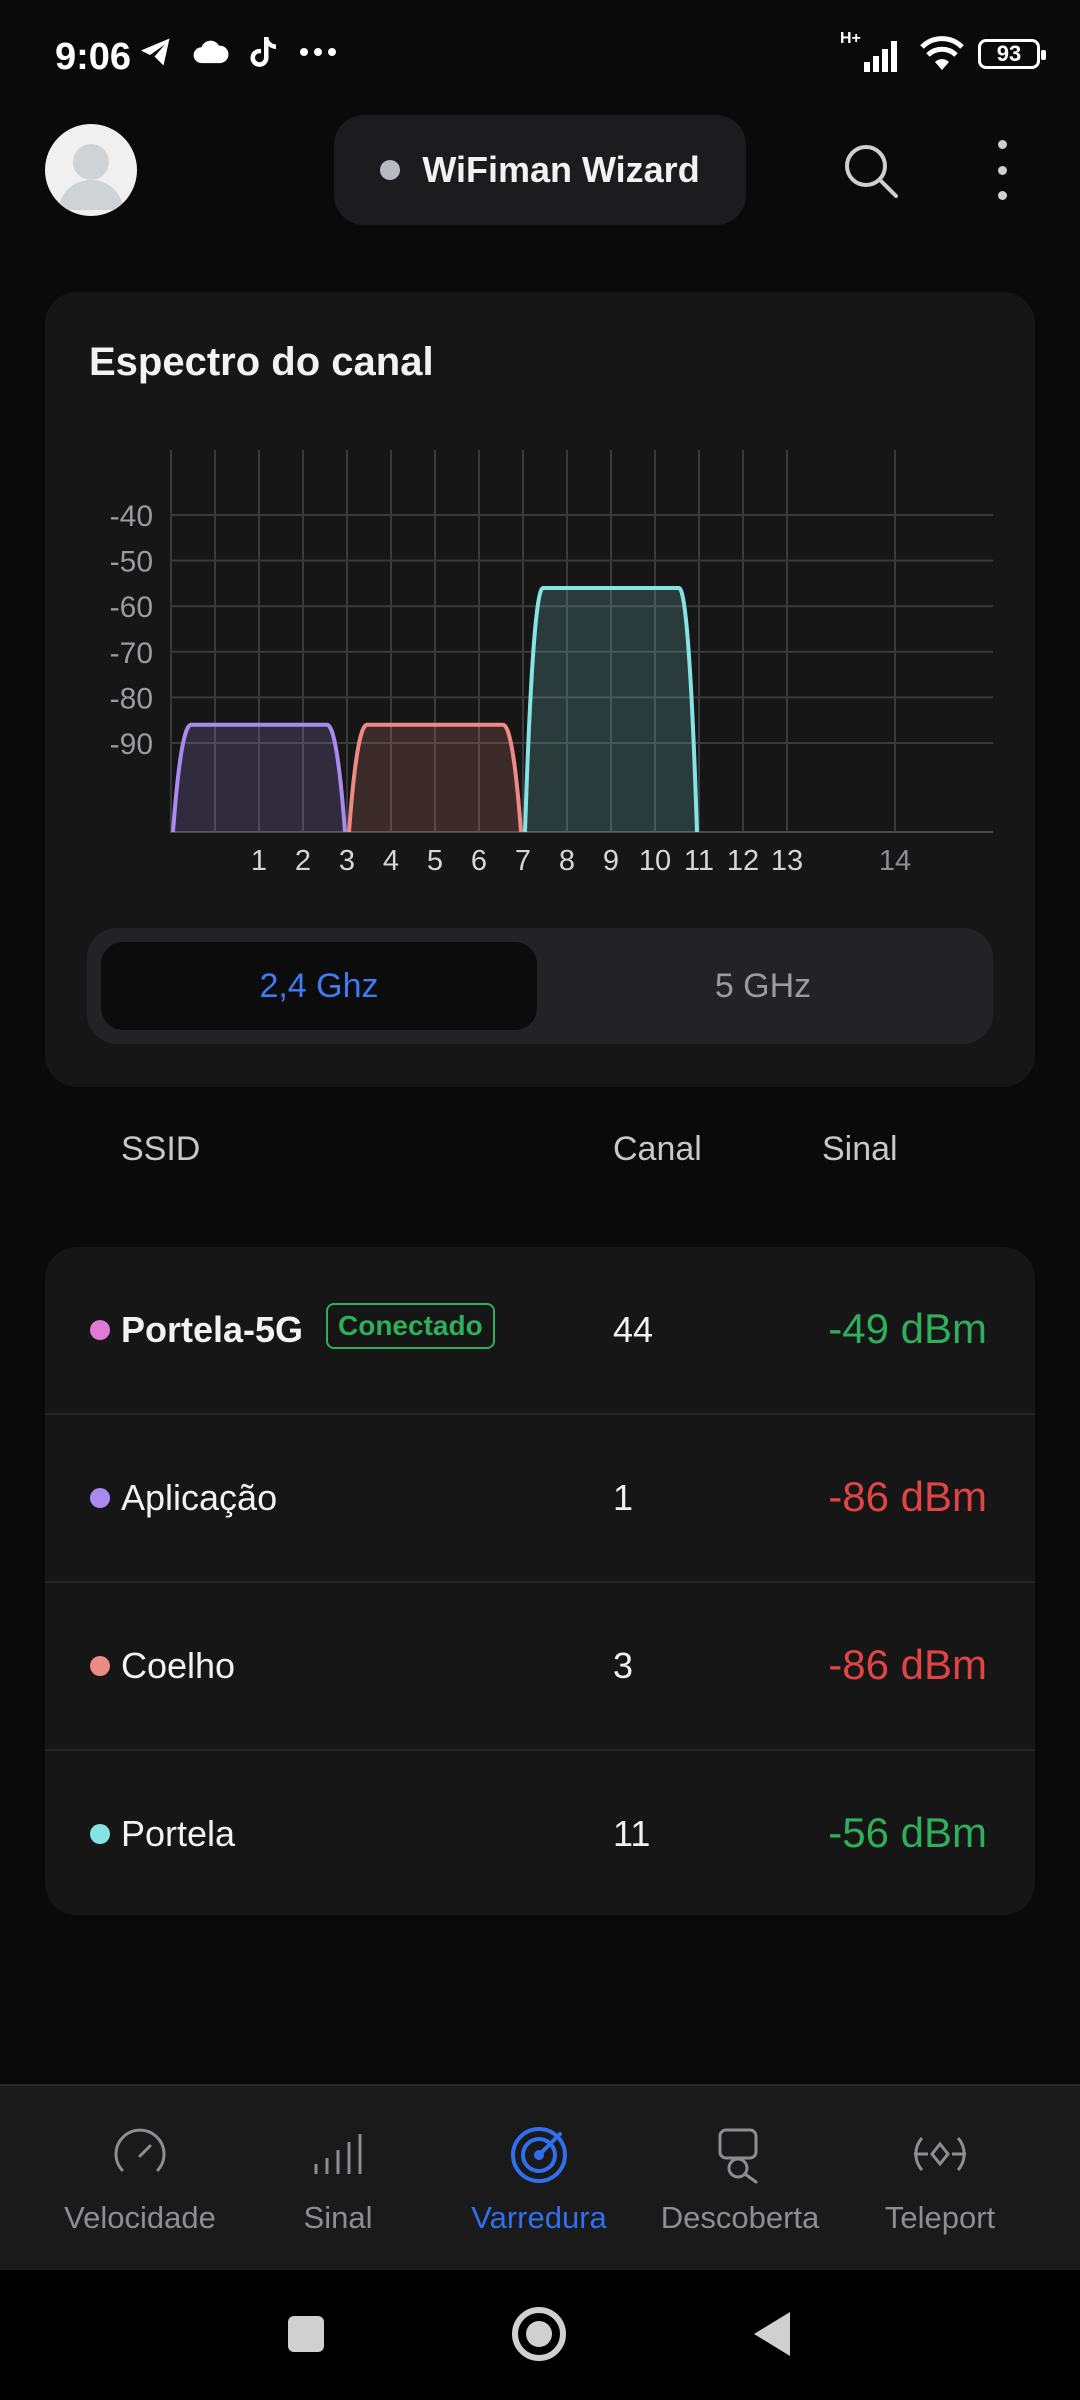 The width and height of the screenshot is (1080, 2400). Describe the element at coordinates (699, 861) in the screenshot. I see `x-tick-label: 11` at that location.